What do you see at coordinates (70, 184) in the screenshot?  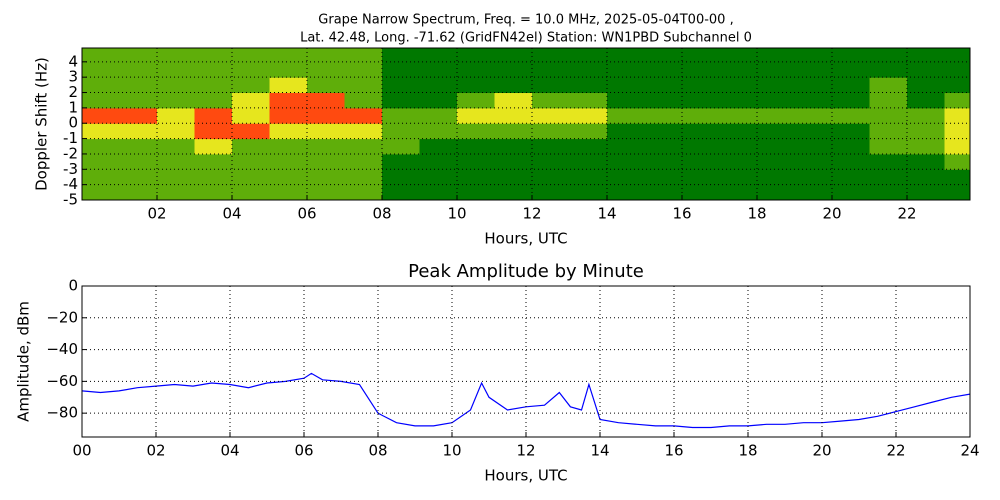 I see `y-tick-label: -4` at bounding box center [70, 184].